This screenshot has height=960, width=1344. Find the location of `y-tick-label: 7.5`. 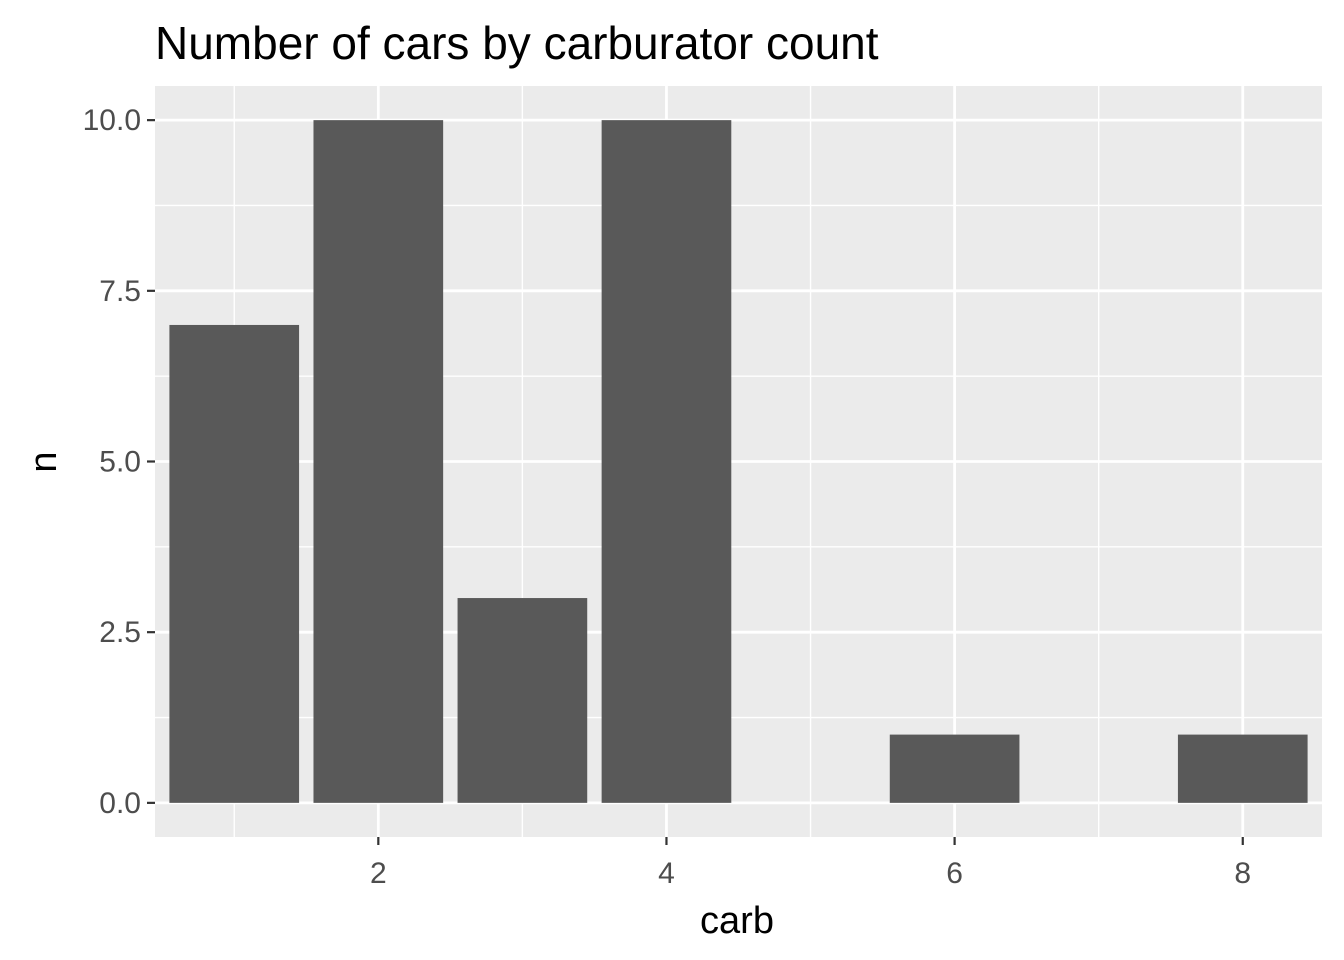

y-tick-label: 7.5 is located at coordinates (120, 291).